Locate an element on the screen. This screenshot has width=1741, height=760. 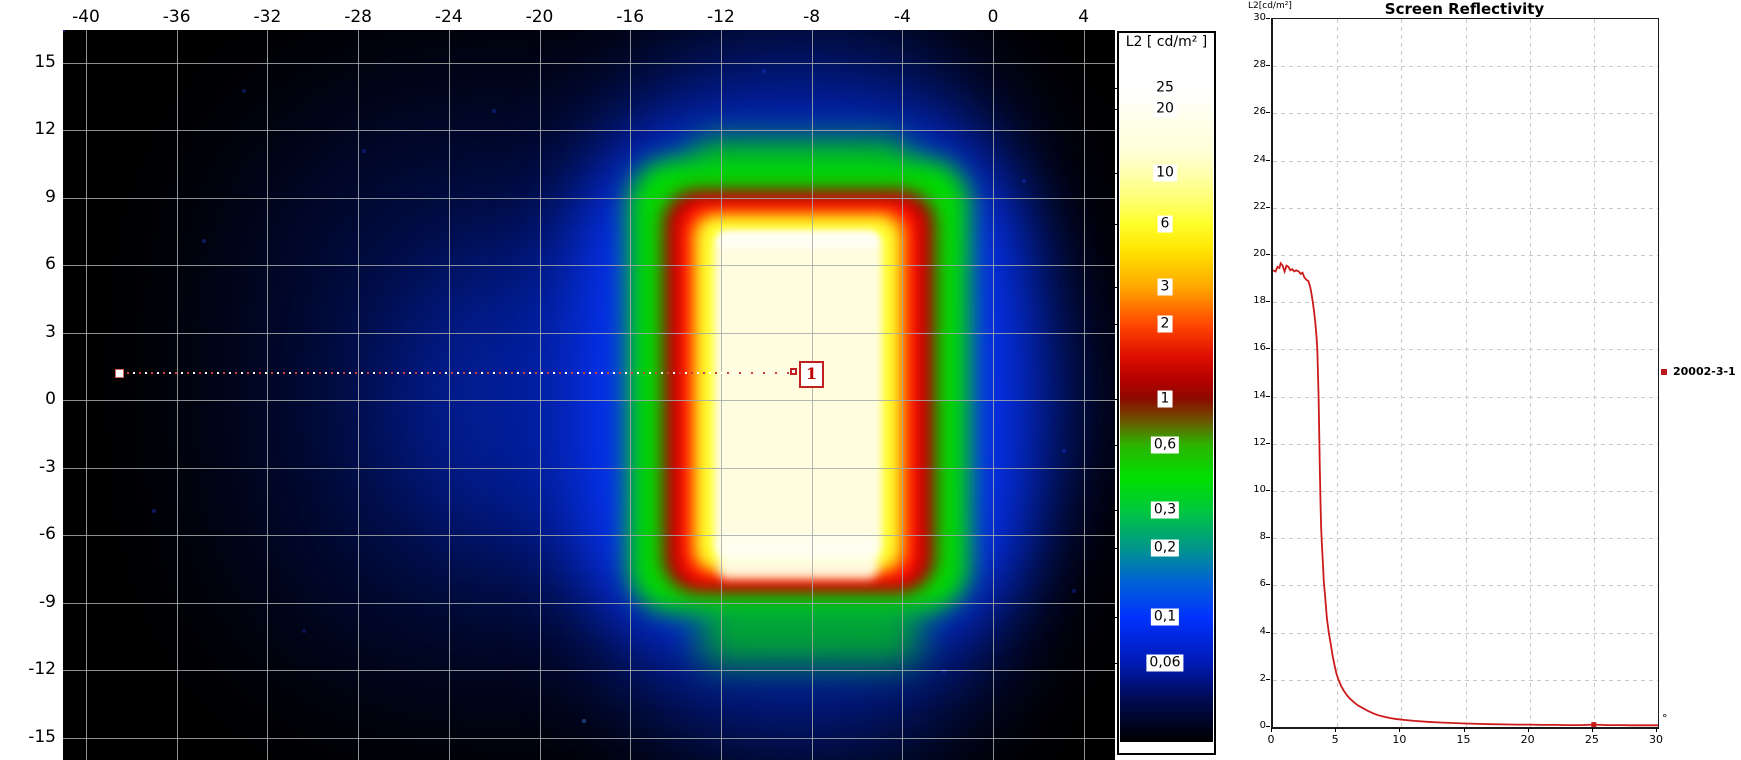
chart-y-tick-label: 0 is located at coordinates (1262, 725).